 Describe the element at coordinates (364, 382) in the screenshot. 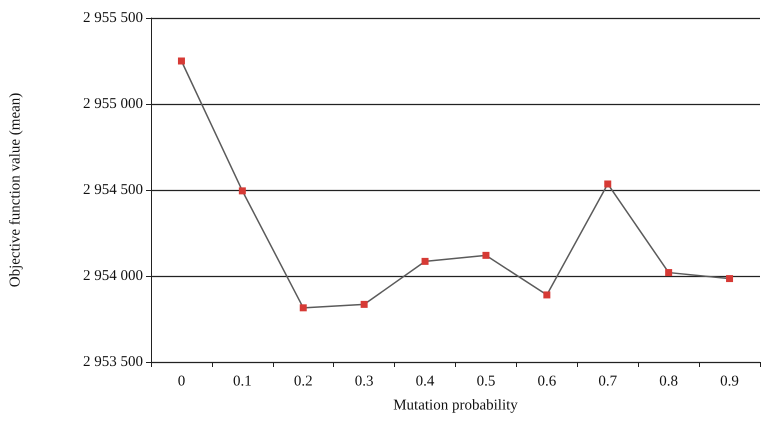

I see `x-tick-label: 0.3` at that location.